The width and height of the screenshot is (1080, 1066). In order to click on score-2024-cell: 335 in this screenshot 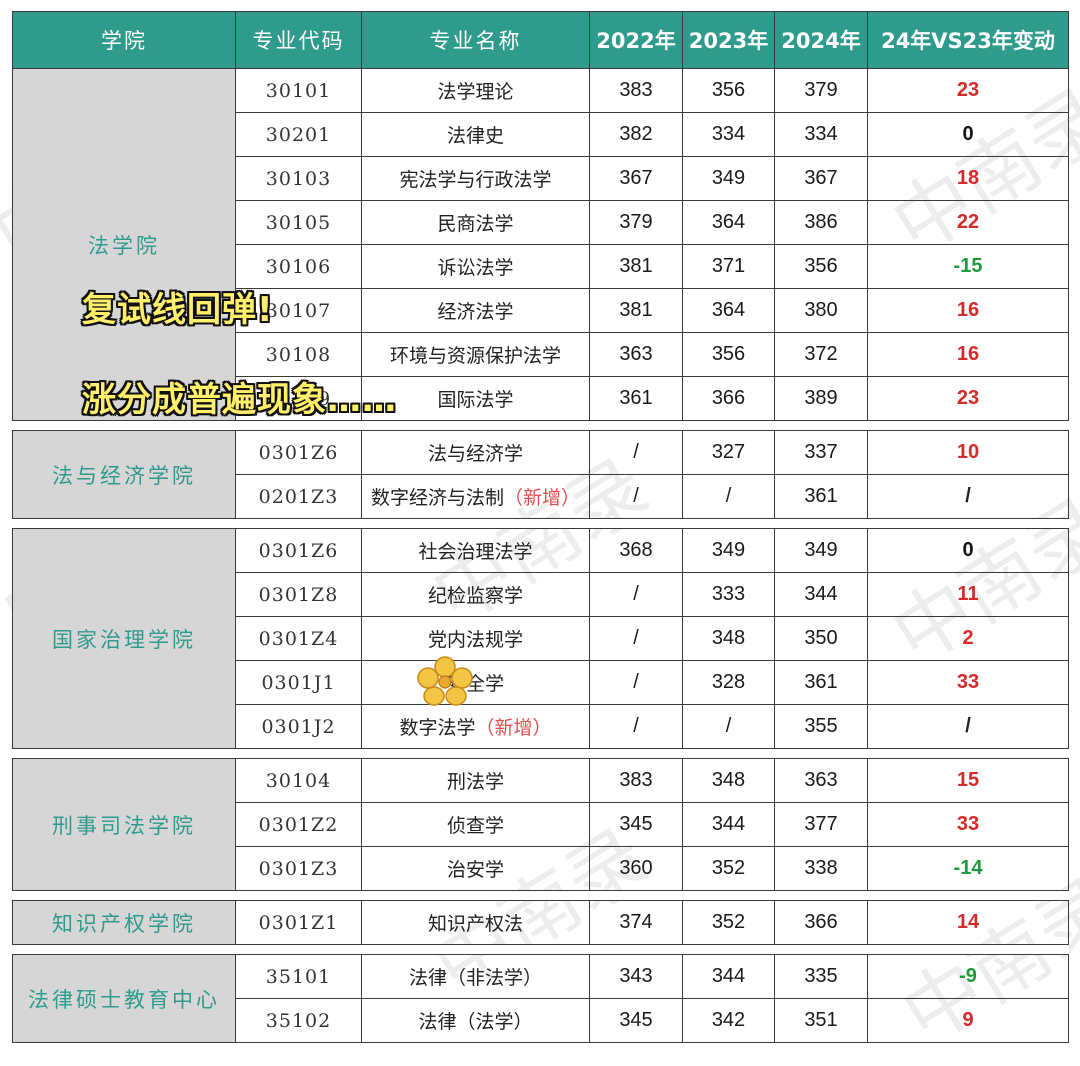, I will do `click(821, 976)`.